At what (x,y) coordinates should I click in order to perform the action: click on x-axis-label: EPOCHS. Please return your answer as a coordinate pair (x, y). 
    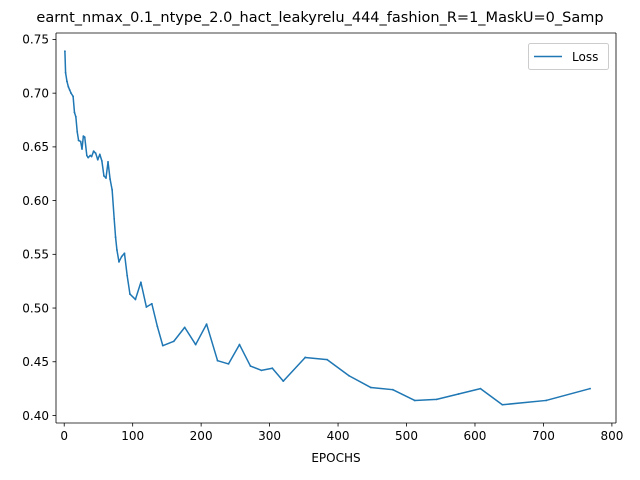
    Looking at the image, I should click on (335, 458).